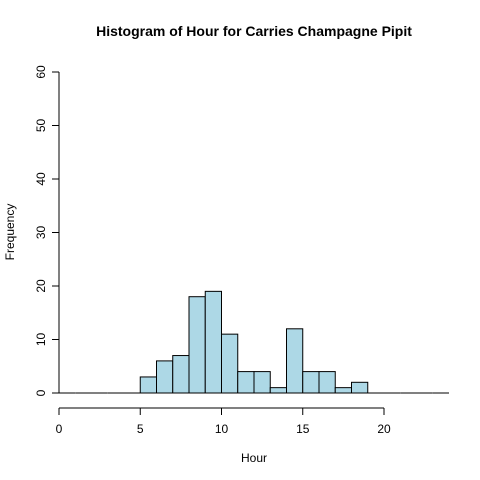 The width and height of the screenshot is (480, 480). Describe the element at coordinates (41, 286) in the screenshot. I see `y-tick-label: 20` at that location.